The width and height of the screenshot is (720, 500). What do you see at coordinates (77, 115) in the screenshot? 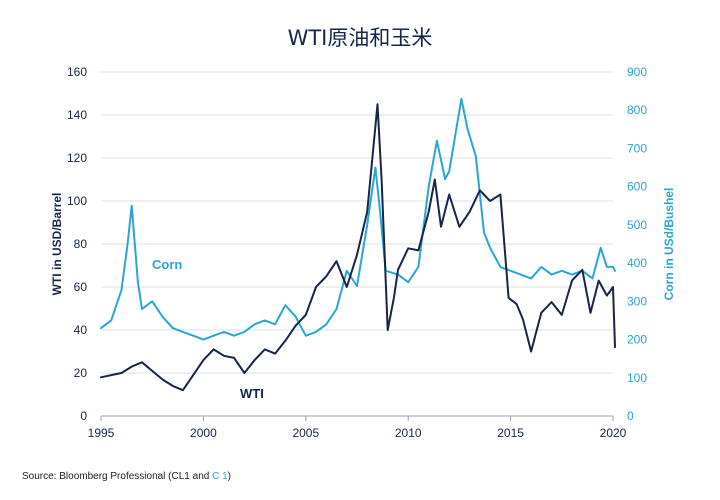
I see `y-left-tick-label: 140` at bounding box center [77, 115].